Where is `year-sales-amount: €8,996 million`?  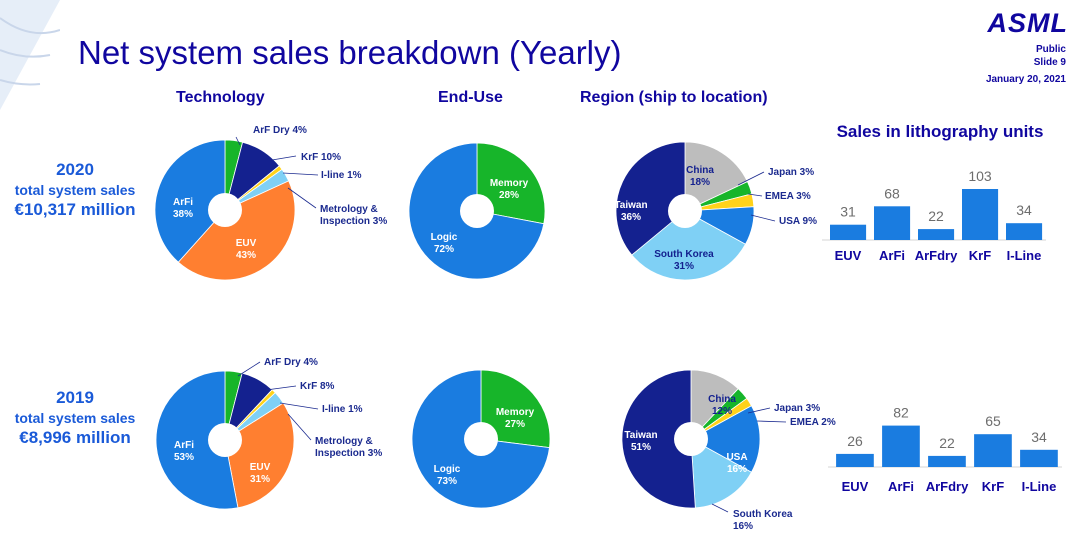 year-sales-amount: €8,996 million is located at coordinates (75, 437).